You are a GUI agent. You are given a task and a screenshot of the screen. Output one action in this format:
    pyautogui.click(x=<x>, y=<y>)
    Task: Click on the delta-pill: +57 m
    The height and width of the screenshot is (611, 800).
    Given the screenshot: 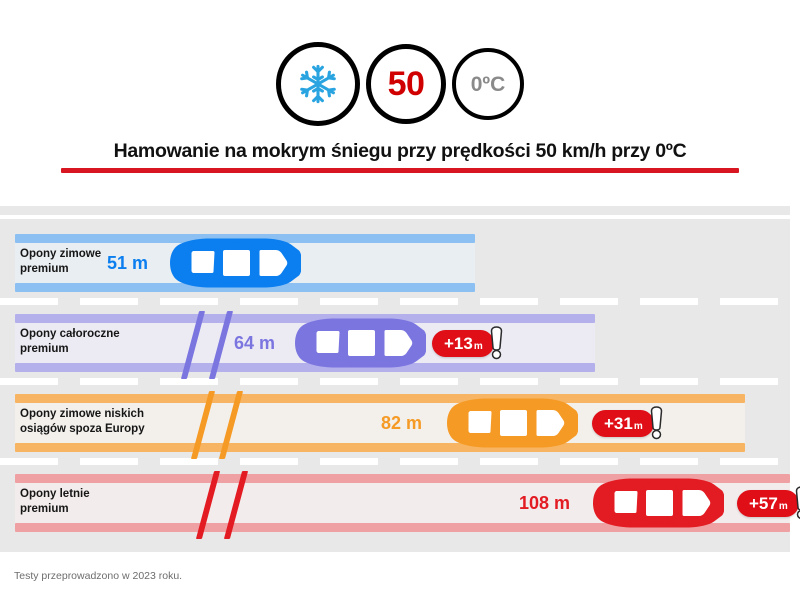 What is the action you would take?
    pyautogui.click(x=768, y=503)
    